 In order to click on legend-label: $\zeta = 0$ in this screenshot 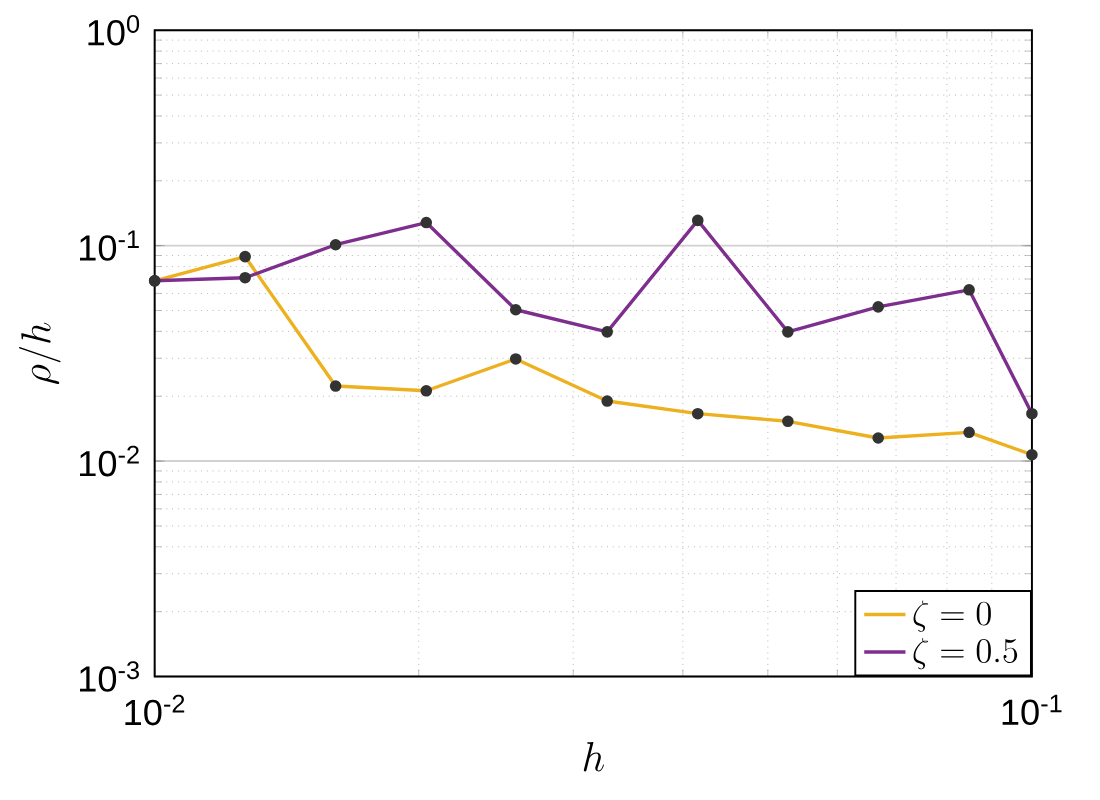, I will do `click(952, 616)`.